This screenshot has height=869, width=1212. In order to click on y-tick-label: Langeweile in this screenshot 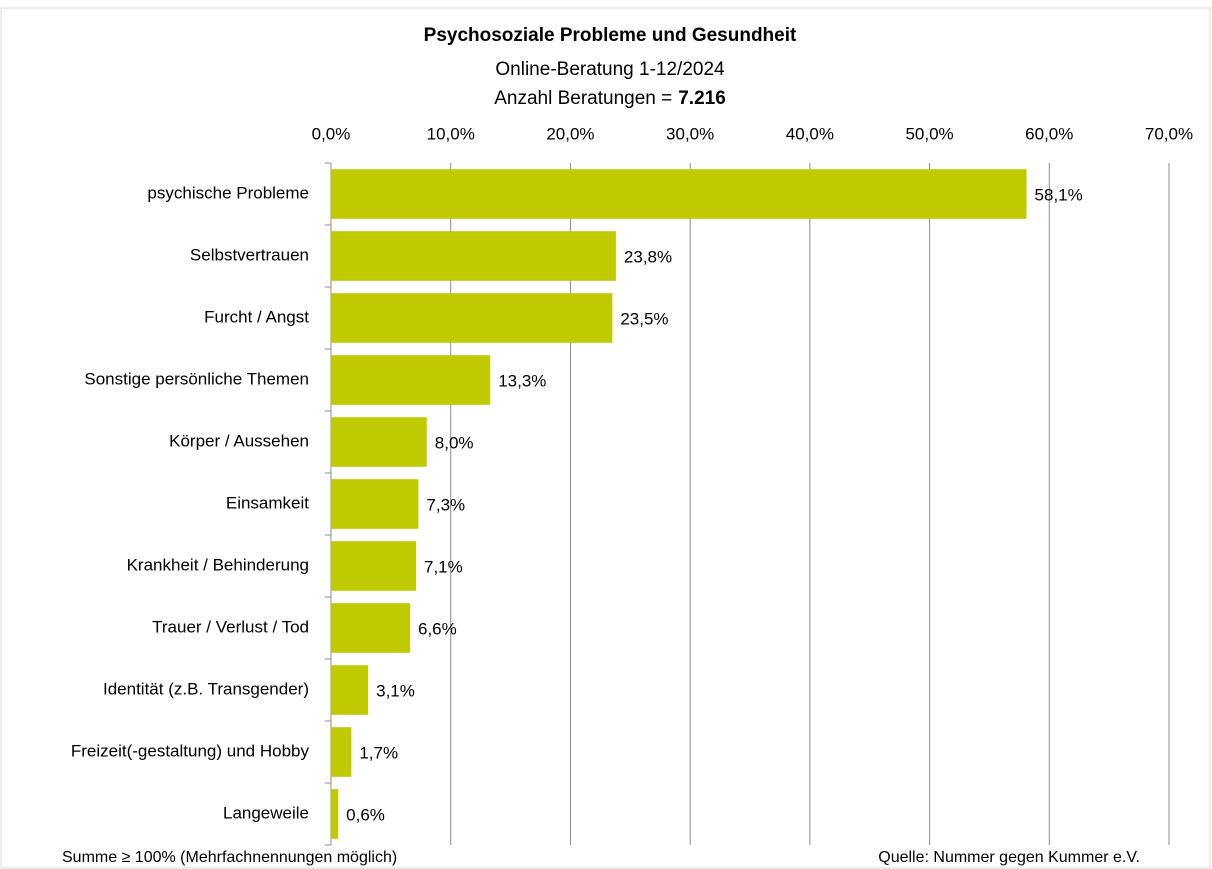, I will do `click(266, 812)`.